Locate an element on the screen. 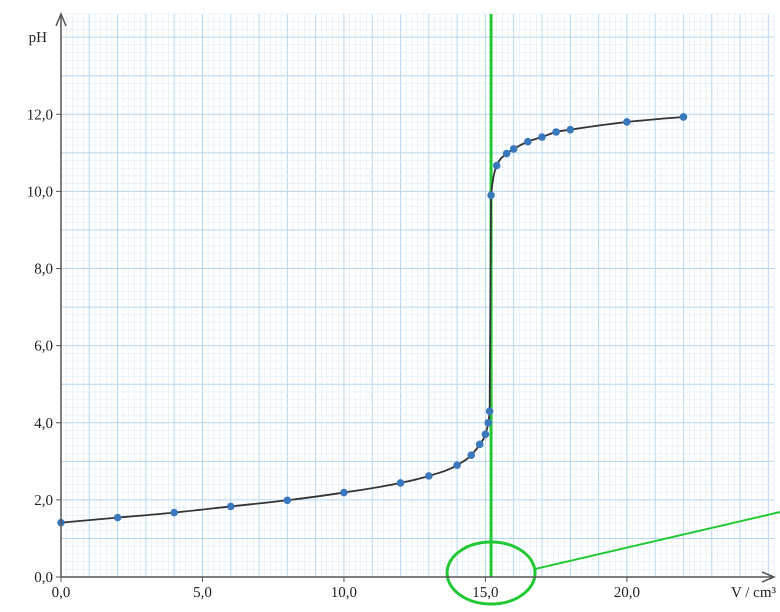 Image resolution: width=780 pixels, height=612 pixels. x-tick-label: 0,0 is located at coordinates (61, 593).